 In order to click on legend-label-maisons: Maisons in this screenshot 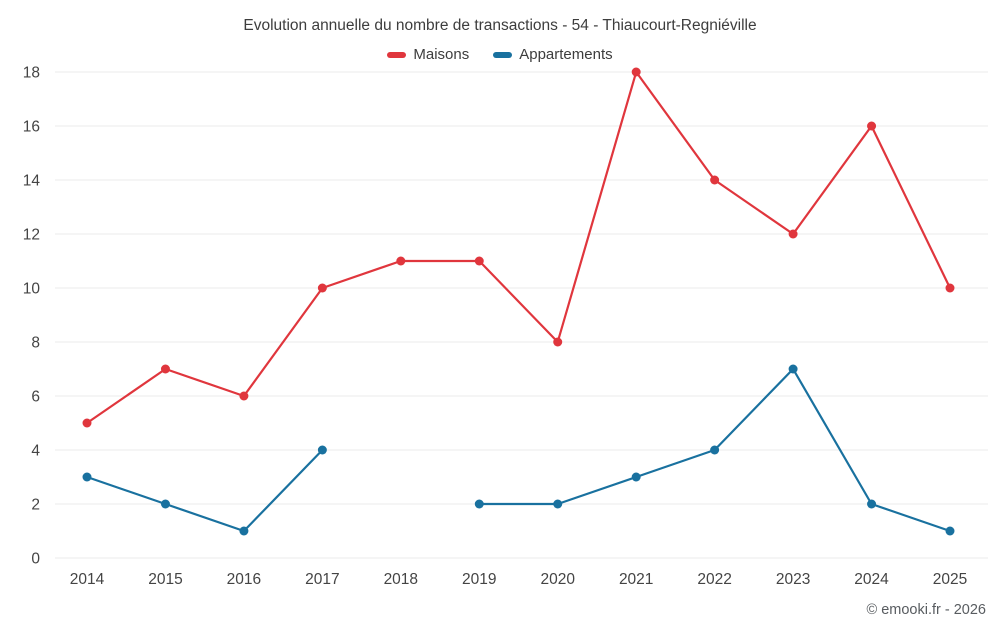, I will do `click(441, 54)`.